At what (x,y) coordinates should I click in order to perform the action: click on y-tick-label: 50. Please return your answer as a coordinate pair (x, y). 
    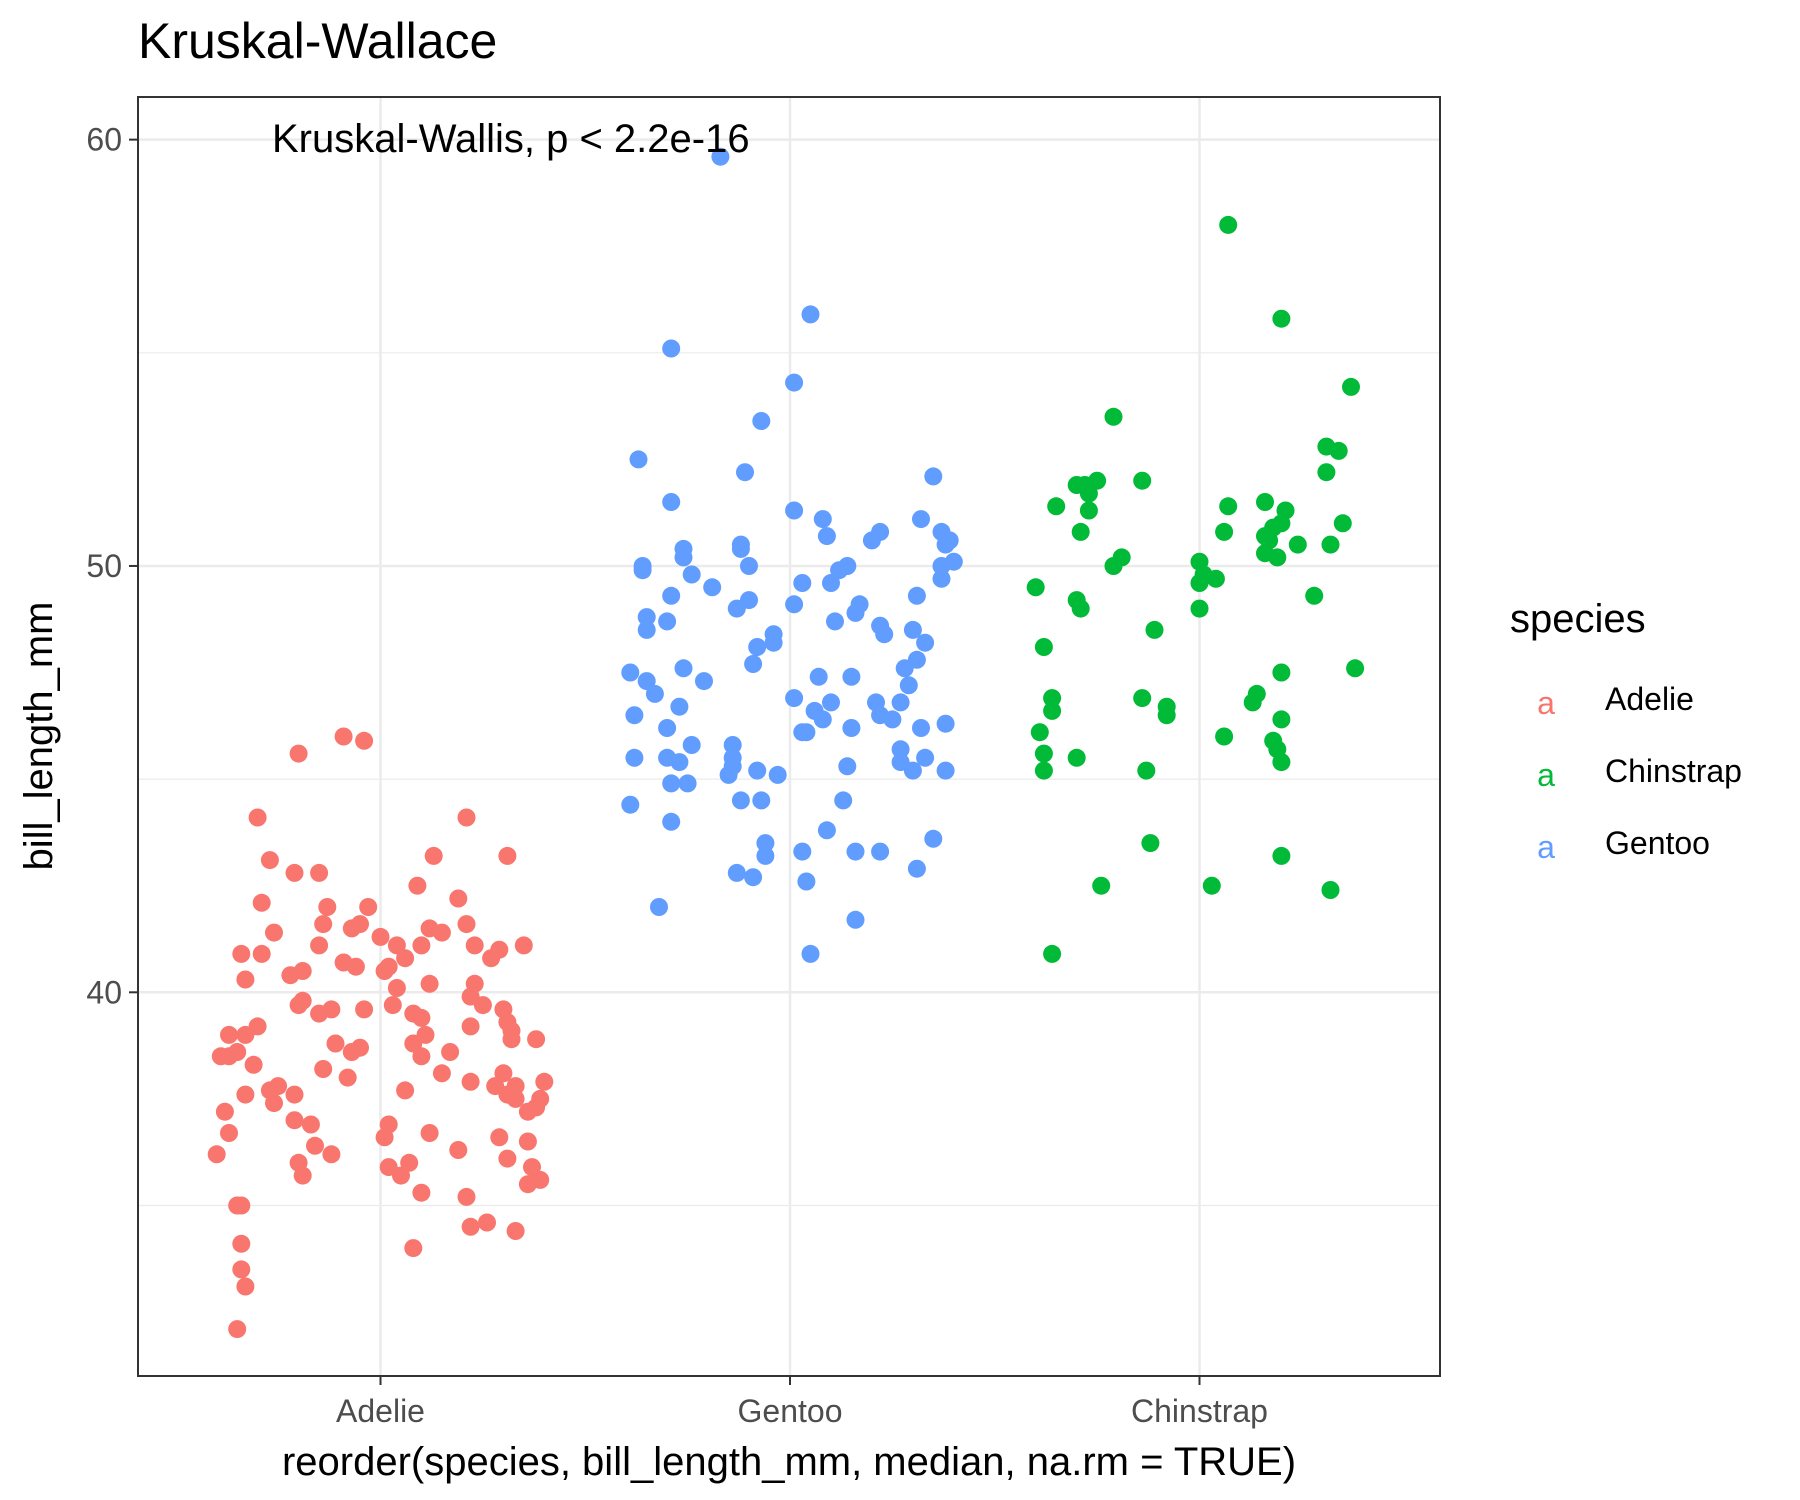
    Looking at the image, I should click on (104, 566).